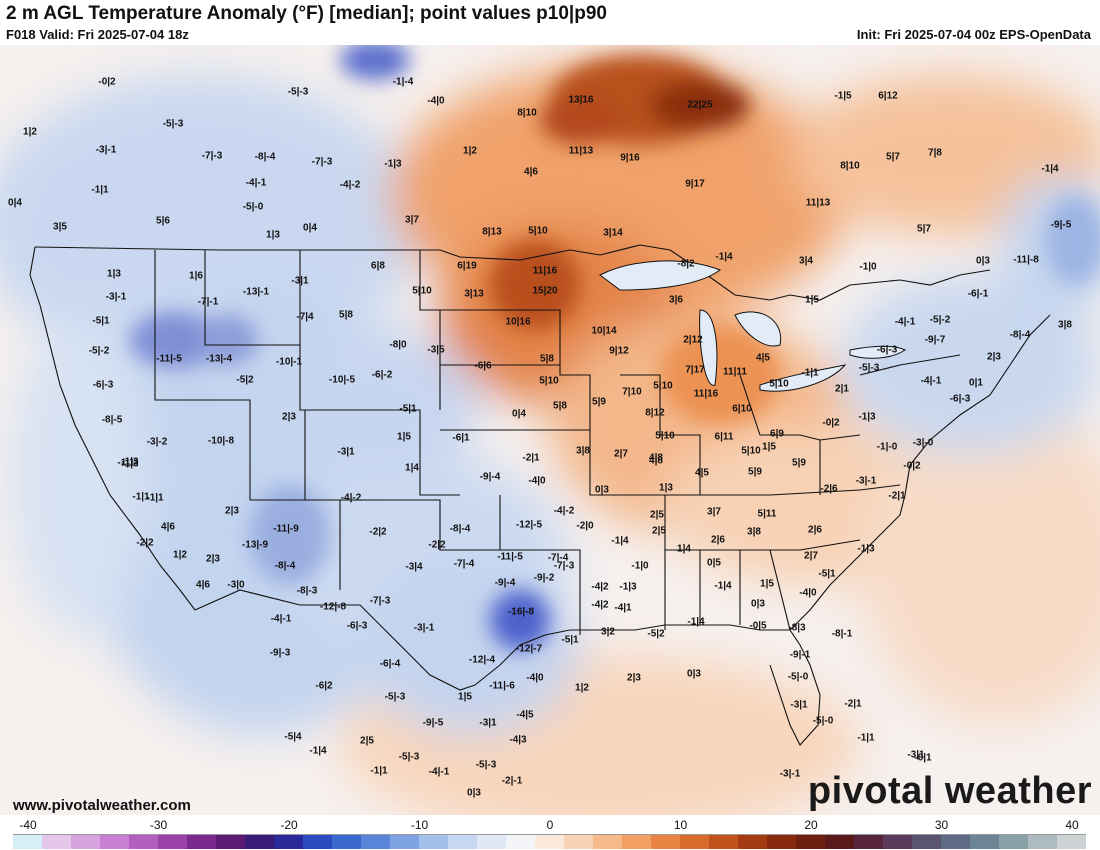 The image size is (1100, 850). I want to click on point-value-label: -6|-4, so click(390, 664).